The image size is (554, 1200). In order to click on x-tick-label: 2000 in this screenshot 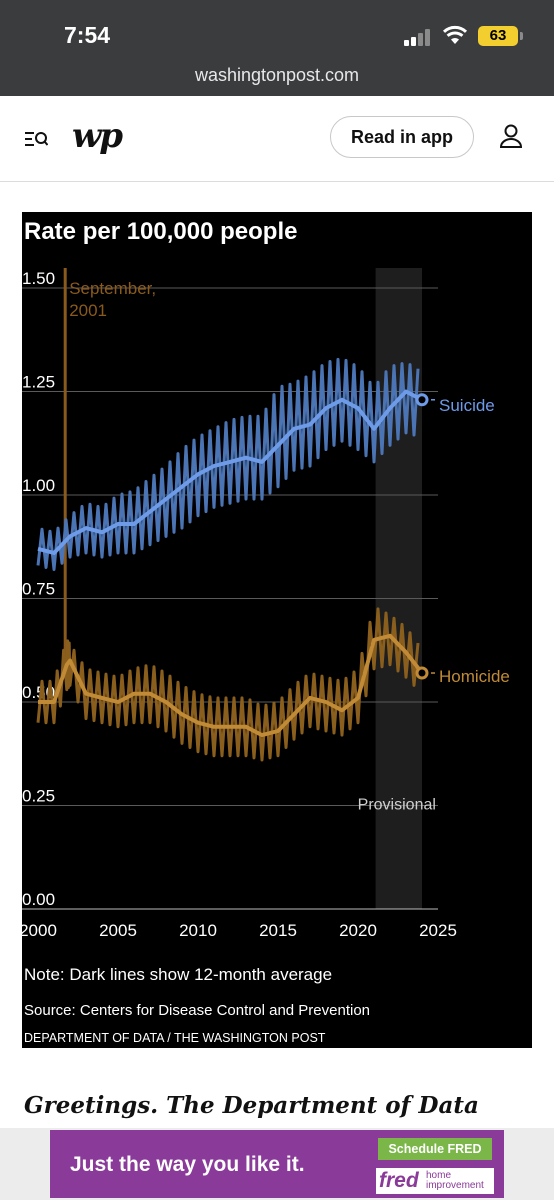, I will do `click(39, 930)`.